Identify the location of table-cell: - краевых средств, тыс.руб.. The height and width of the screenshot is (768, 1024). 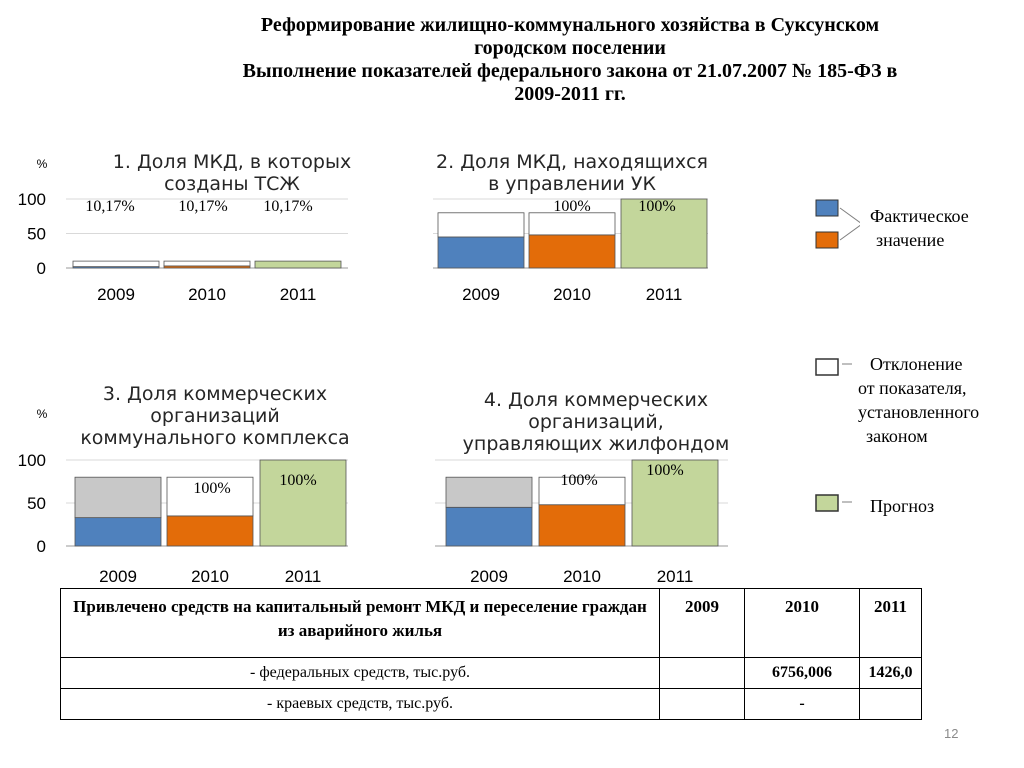
(360, 704).